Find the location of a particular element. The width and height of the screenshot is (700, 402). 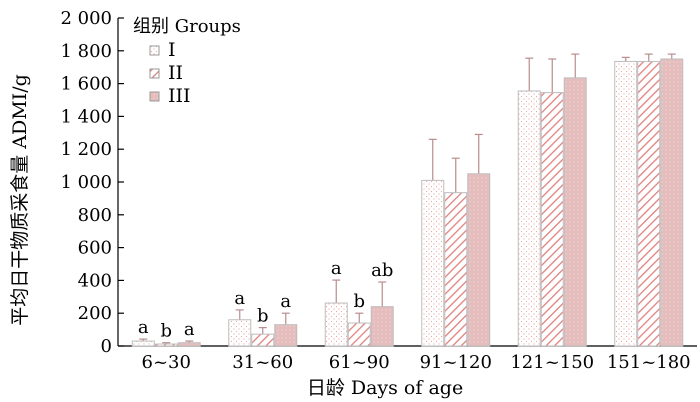

y-tick-label: 1 800 is located at coordinates (86, 51).